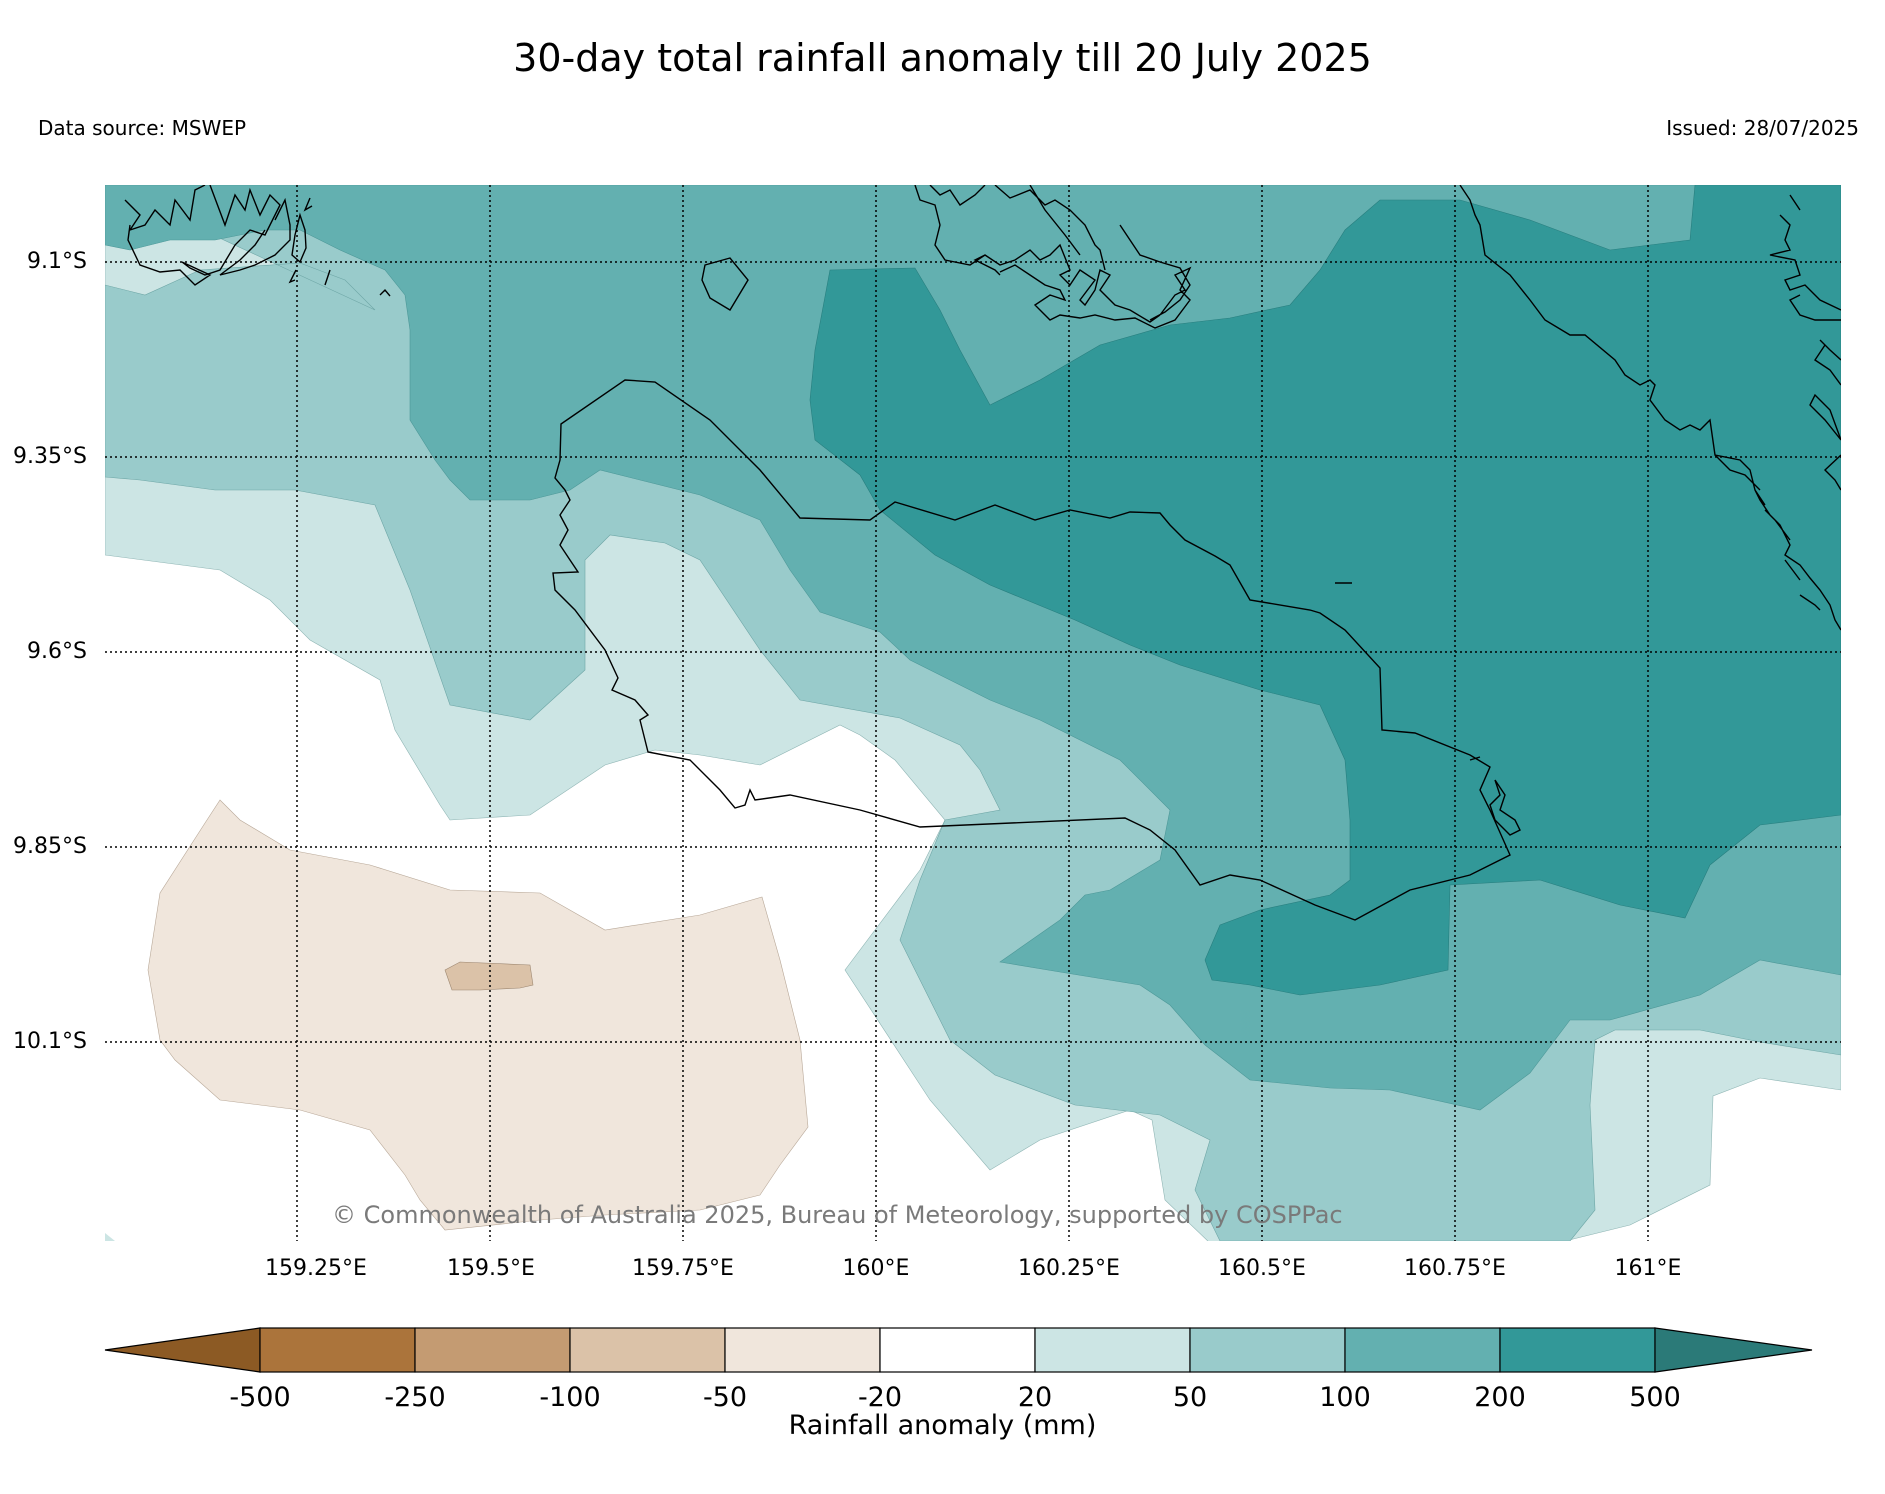 Image resolution: width=1885 pixels, height=1494 pixels. I want to click on coastline-small-islets, so click(1428, 709).